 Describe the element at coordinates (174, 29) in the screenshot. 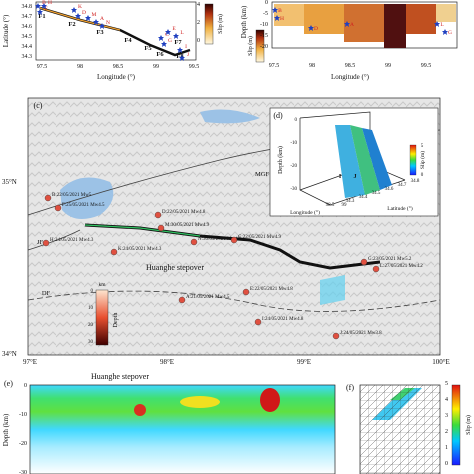

I see `event-label: E` at that location.